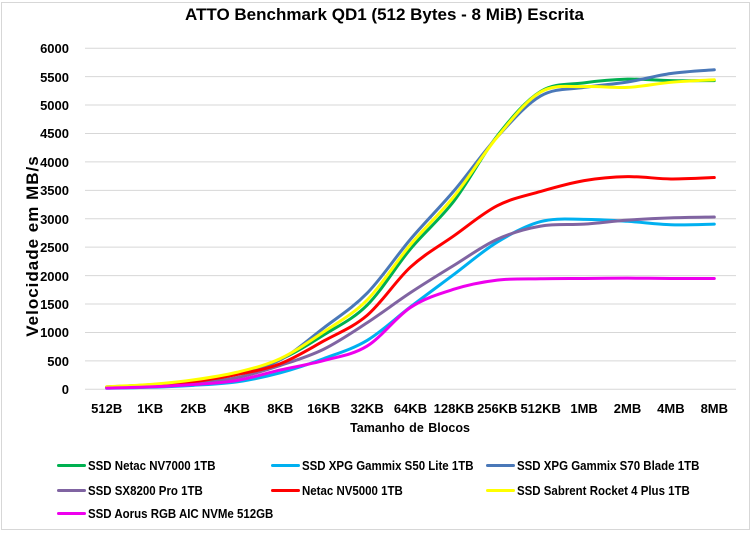 This screenshot has width=751, height=533. Describe the element at coordinates (151, 465) in the screenshot. I see `legend-label: SSD Netac NV7000 1TB` at that location.